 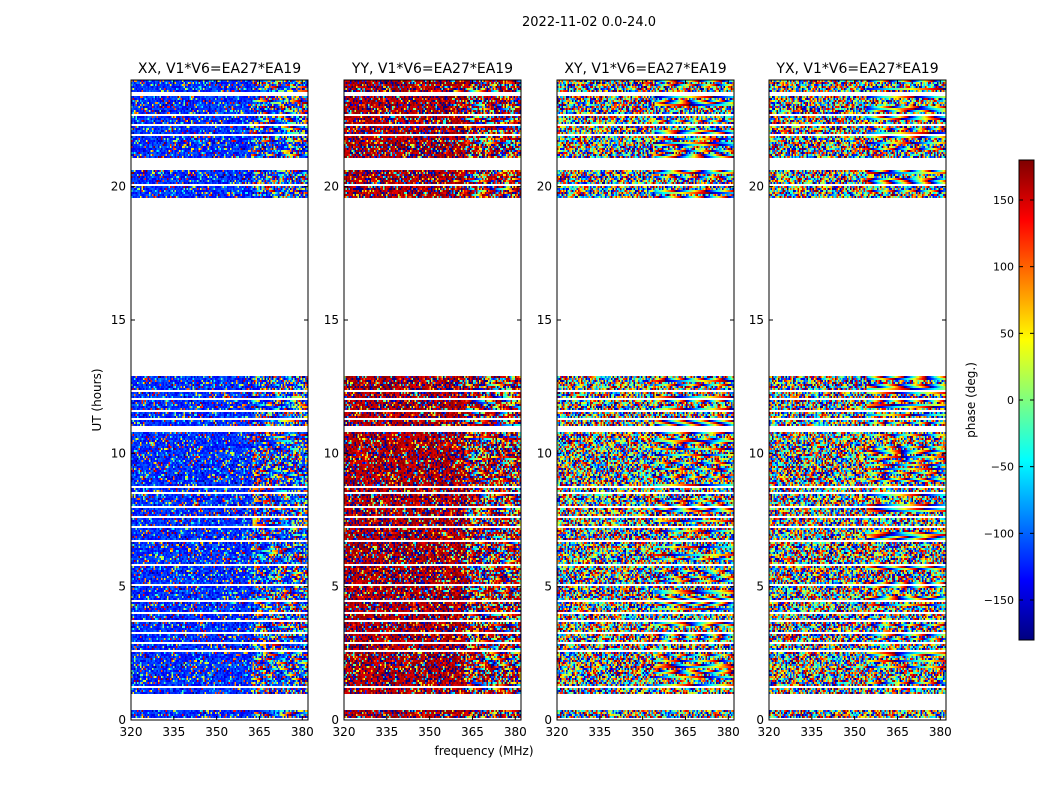 I want to click on colorbar-tick-label: −50, so click(x=1002, y=467).